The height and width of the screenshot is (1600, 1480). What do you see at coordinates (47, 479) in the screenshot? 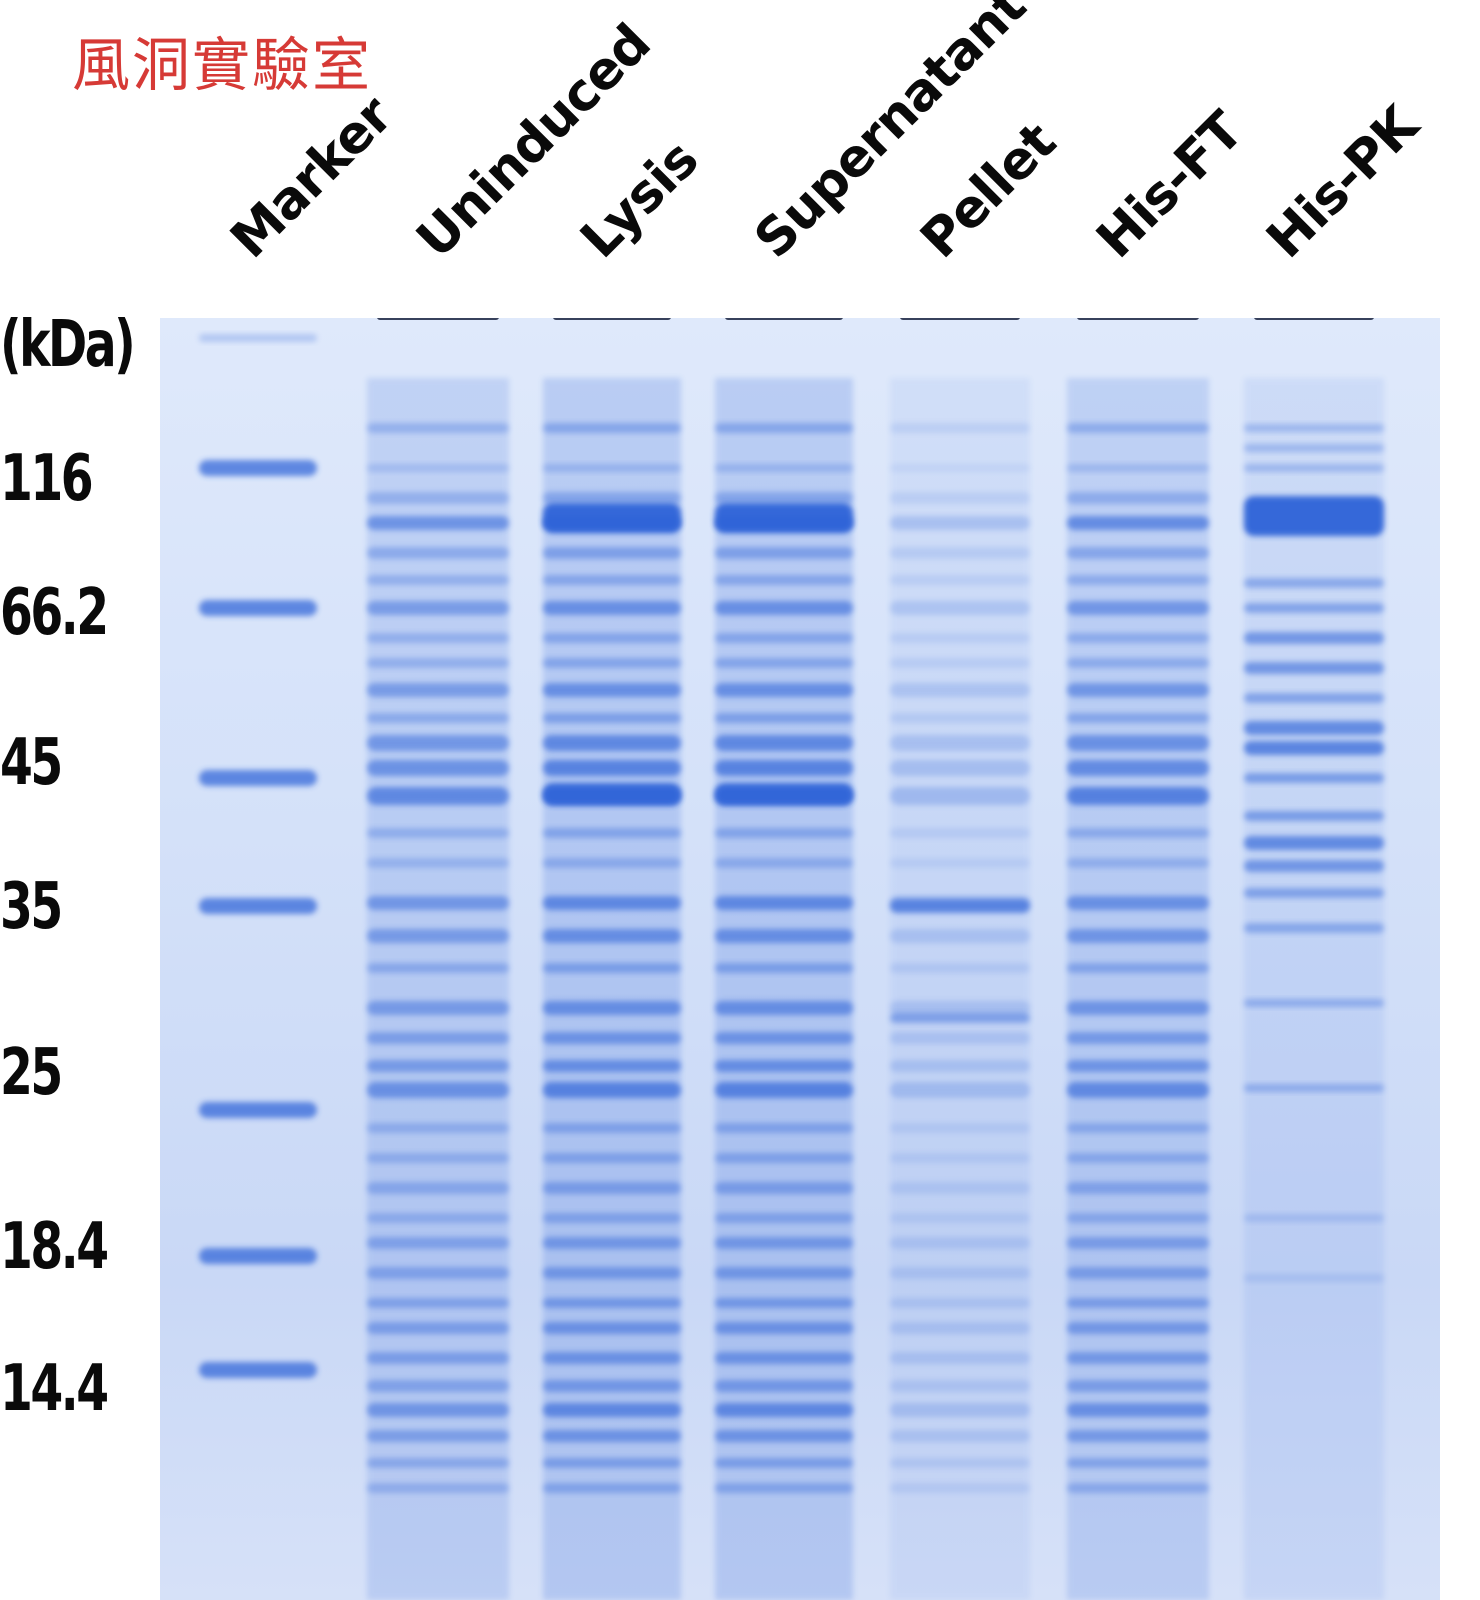
I see `mw-label-116: 116` at bounding box center [47, 479].